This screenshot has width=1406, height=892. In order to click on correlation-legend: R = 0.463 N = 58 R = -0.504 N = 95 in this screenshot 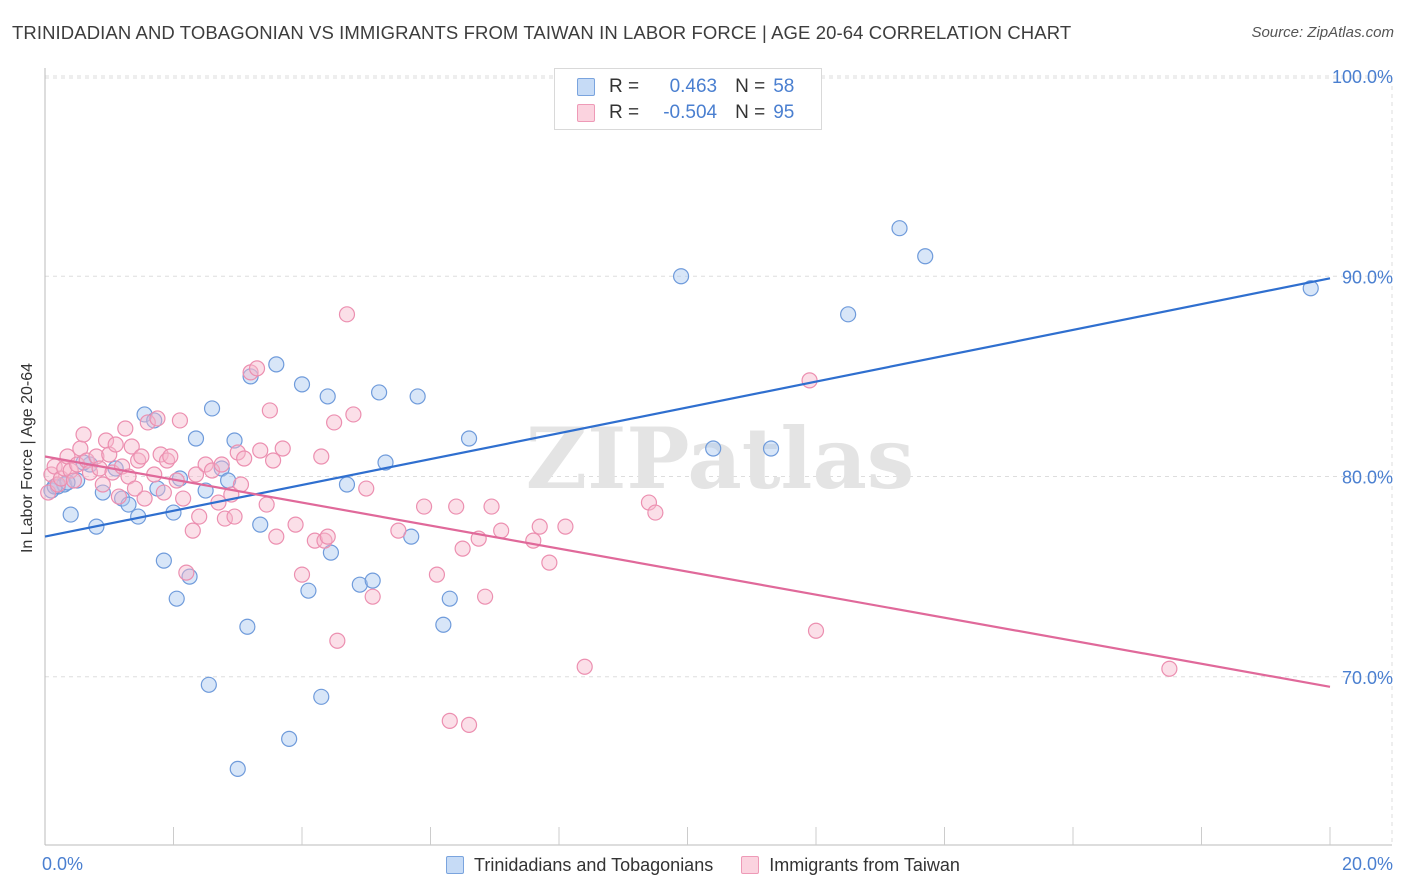, I will do `click(688, 99)`.